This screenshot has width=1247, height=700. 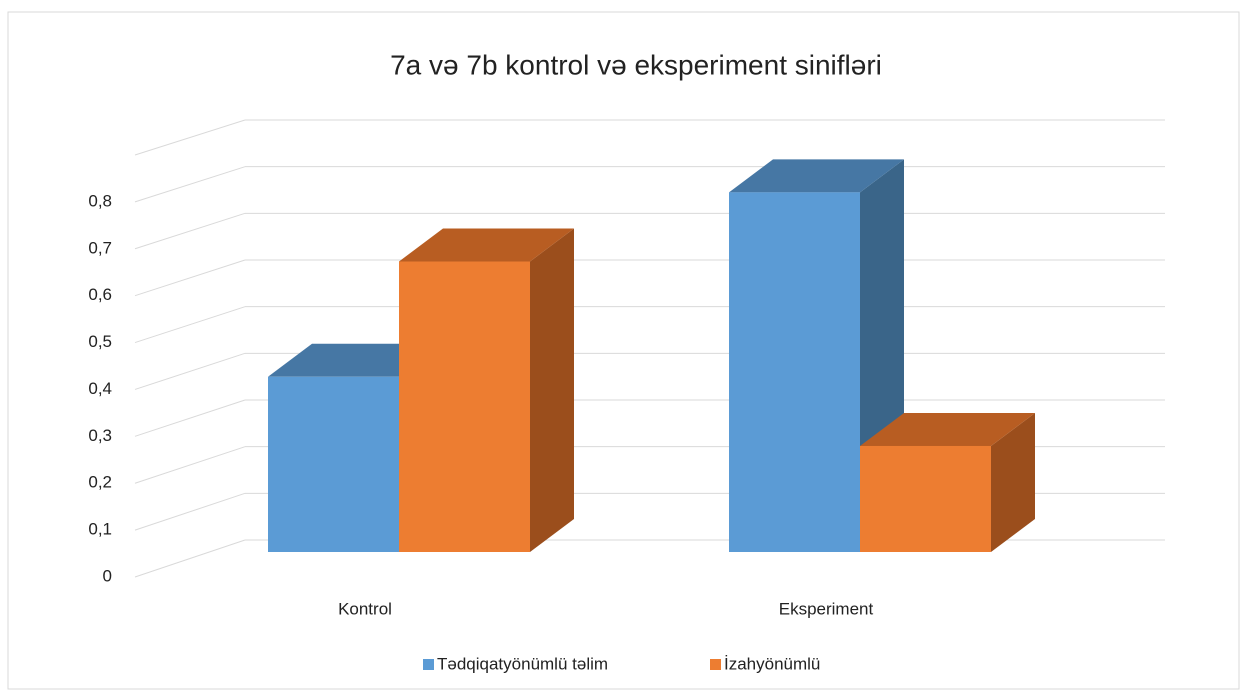 What do you see at coordinates (772, 663) in the screenshot?
I see `legend-label: İzahyönümlü` at bounding box center [772, 663].